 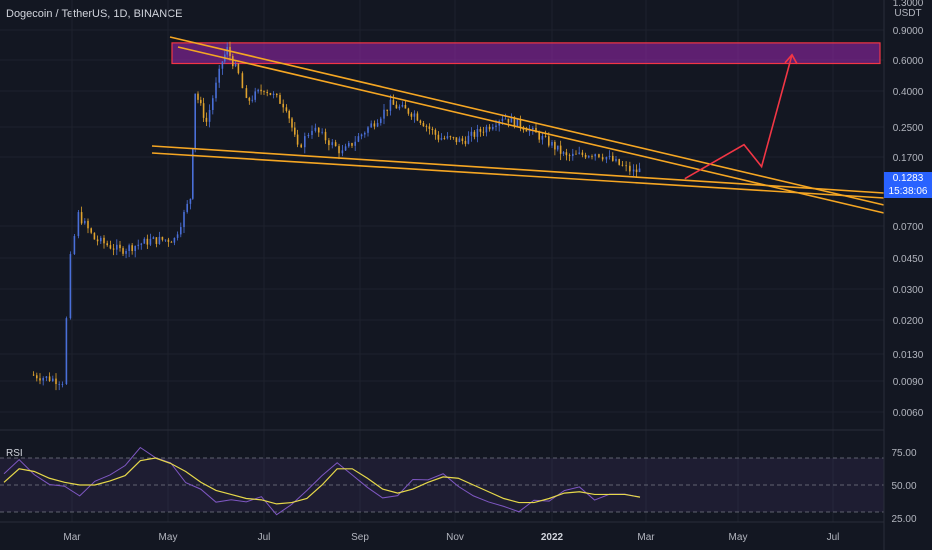 I want to click on target-zone-rect, so click(x=526, y=53).